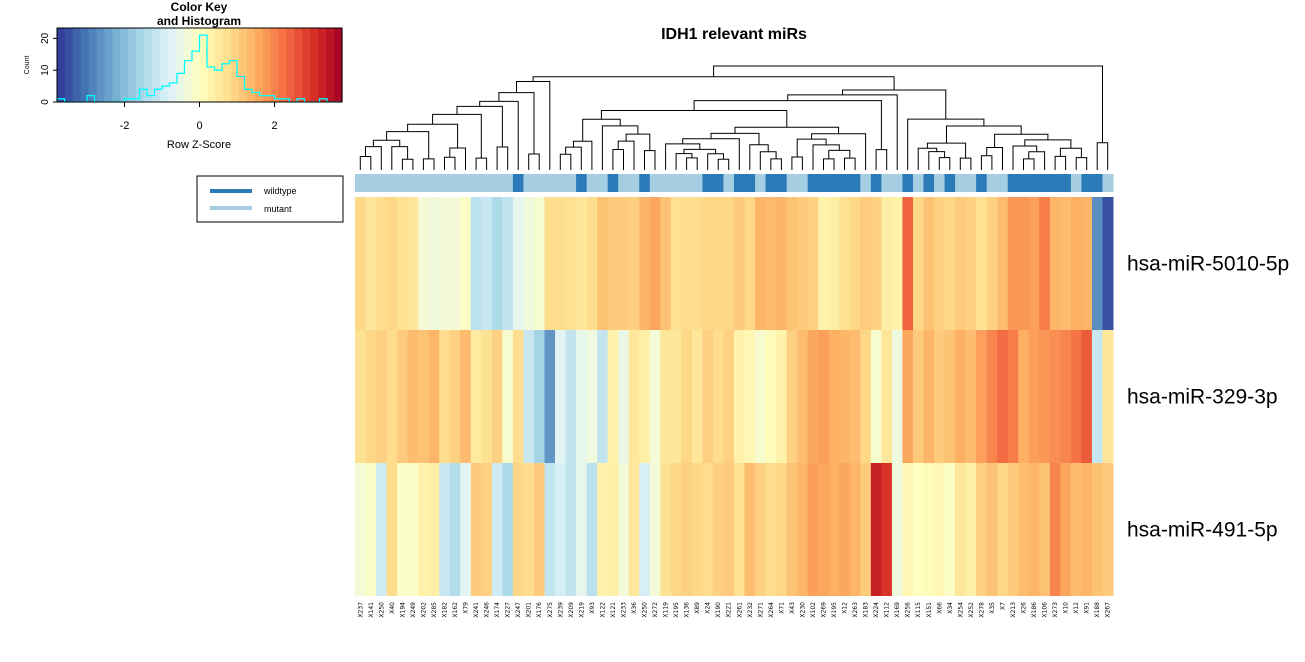 This screenshot has height=662, width=1305. I want to click on column-label: X112, so click(887, 610).